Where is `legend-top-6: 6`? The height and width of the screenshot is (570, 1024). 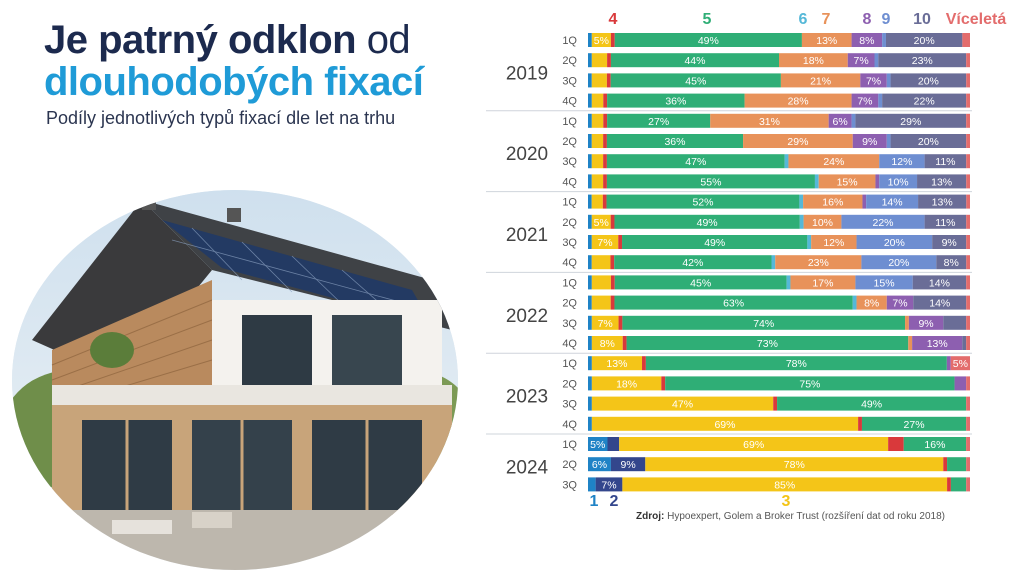 legend-top-6: 6 is located at coordinates (803, 19).